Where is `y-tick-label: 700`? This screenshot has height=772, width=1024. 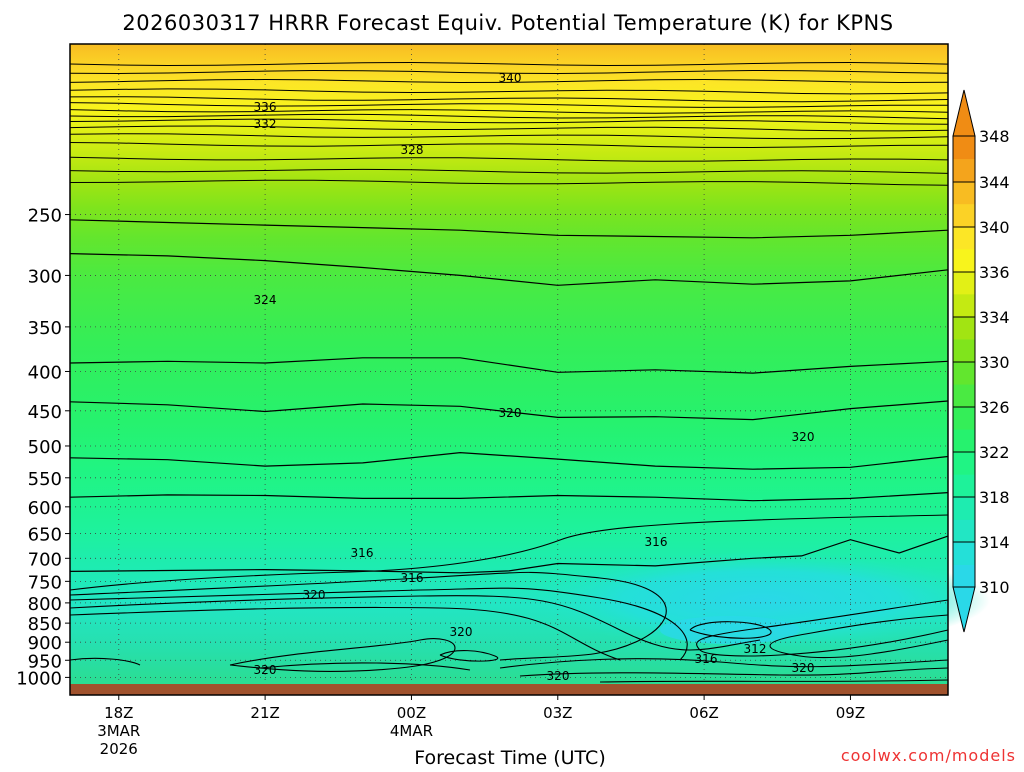
y-tick-label: 700 is located at coordinates (45, 559).